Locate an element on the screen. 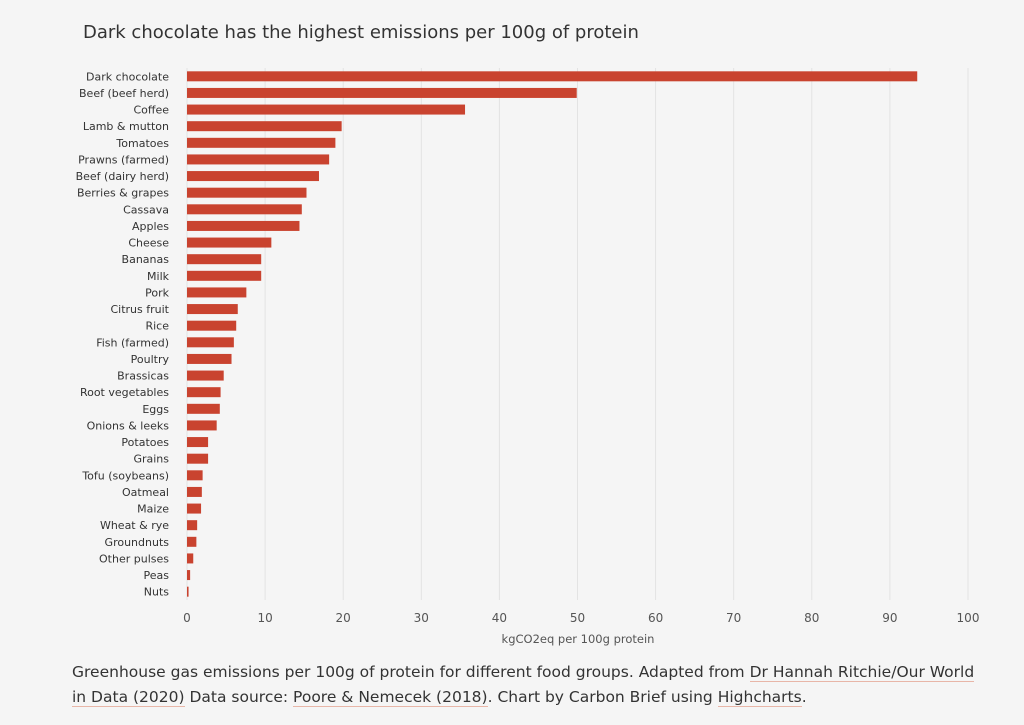 This screenshot has height=725, width=1024. category-label: Potatoes is located at coordinates (145, 442).